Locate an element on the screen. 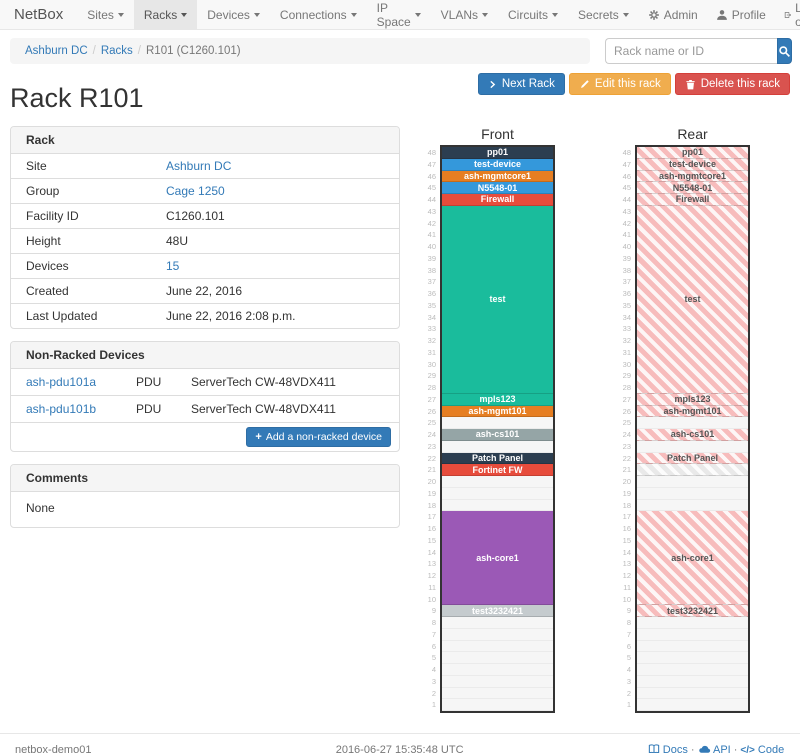 Image resolution: width=800 pixels, height=753 pixels. attr-height: Height 48U is located at coordinates (205, 241).